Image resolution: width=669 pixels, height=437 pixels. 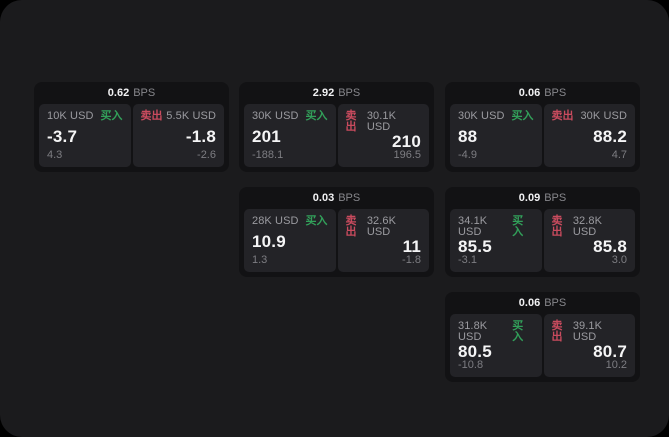 What do you see at coordinates (323, 197) in the screenshot?
I see `bps-value: 0.03` at bounding box center [323, 197].